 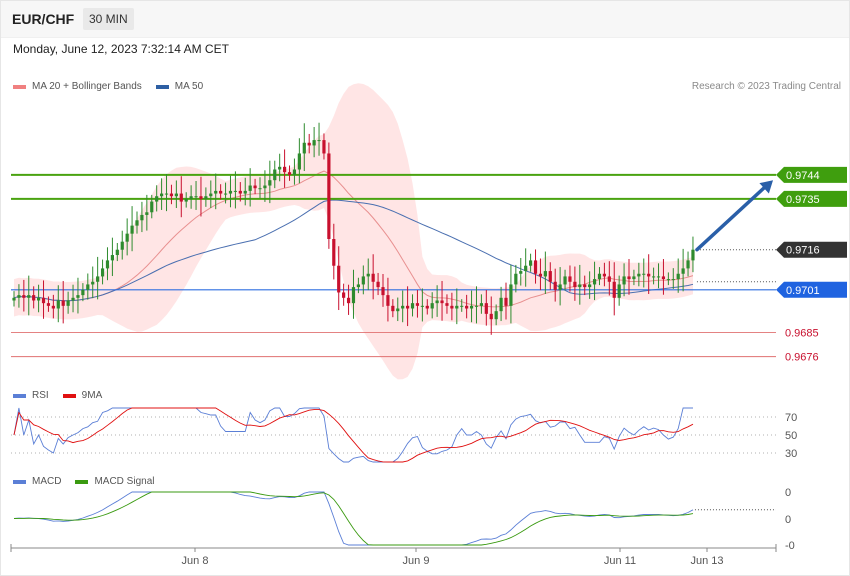 I want to click on legend-label: MACD Signal, so click(x=124, y=481).